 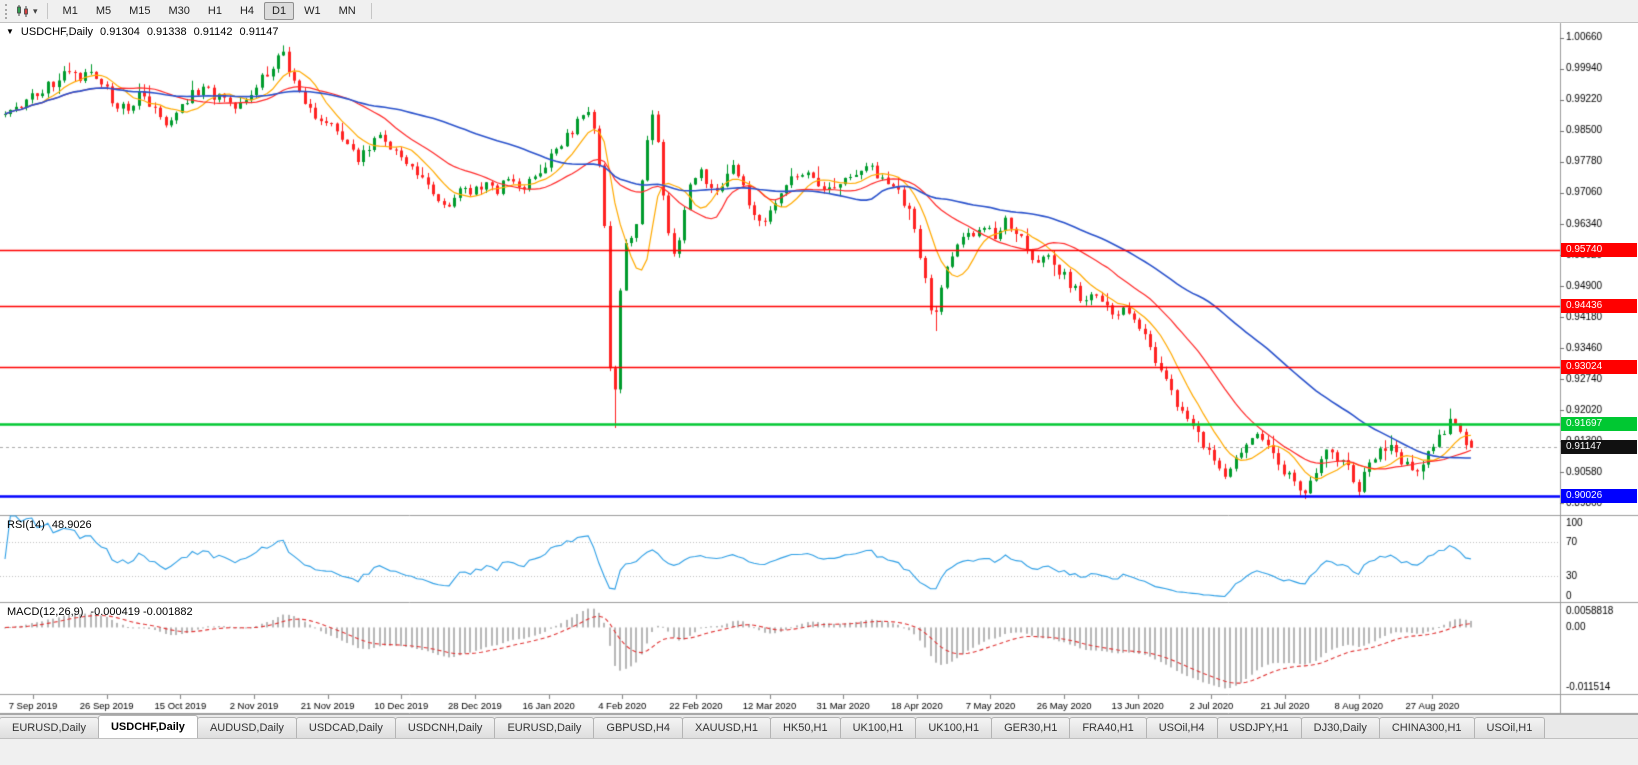 I want to click on timeframe-m30: M30, so click(x=179, y=11).